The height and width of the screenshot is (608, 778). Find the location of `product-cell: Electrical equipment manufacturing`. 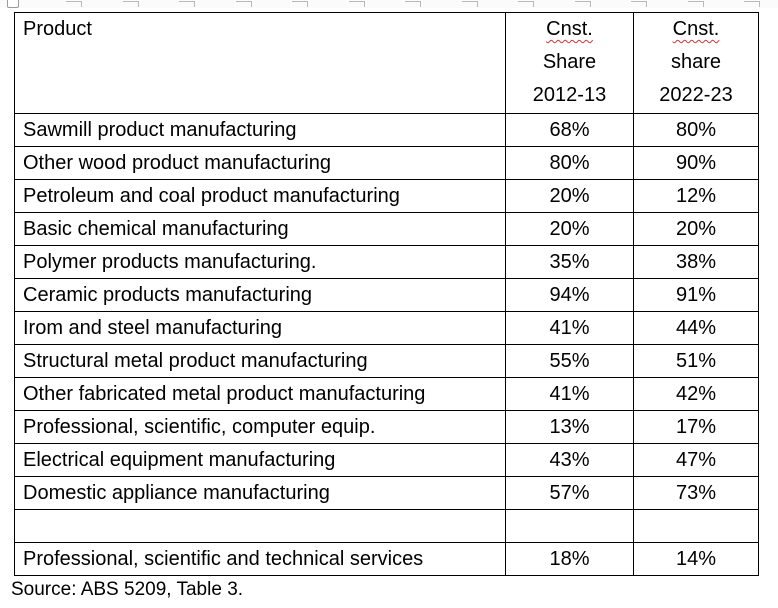

product-cell: Electrical equipment manufacturing is located at coordinates (260, 460).